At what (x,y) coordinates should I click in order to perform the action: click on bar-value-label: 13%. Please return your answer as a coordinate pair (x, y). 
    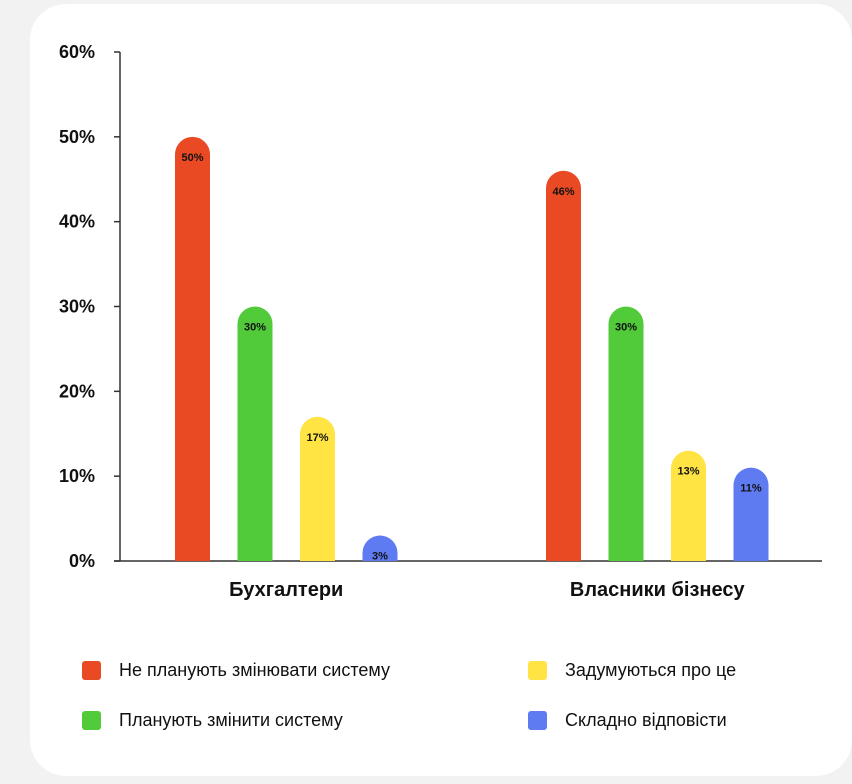
    Looking at the image, I should click on (688, 472).